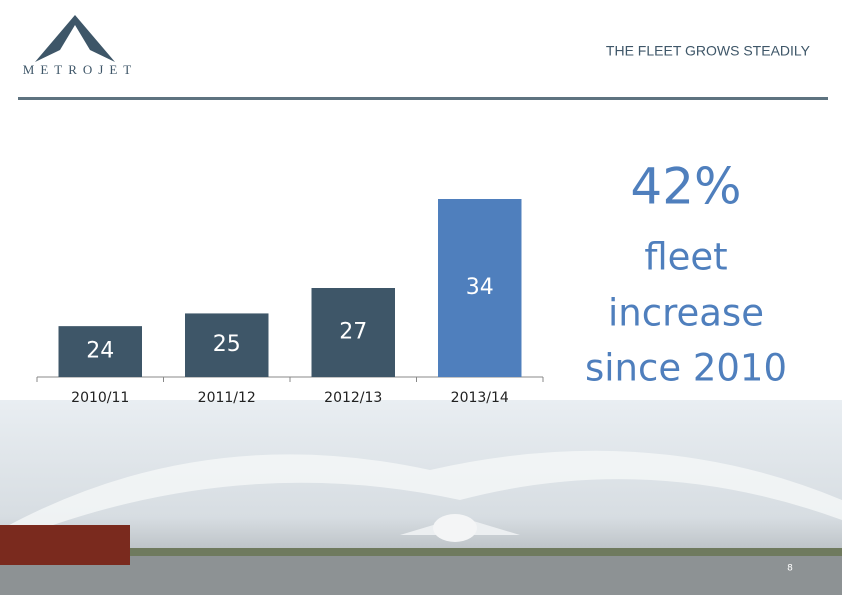  Describe the element at coordinates (480, 398) in the screenshot. I see `x-tick-label: 2013/14` at that location.